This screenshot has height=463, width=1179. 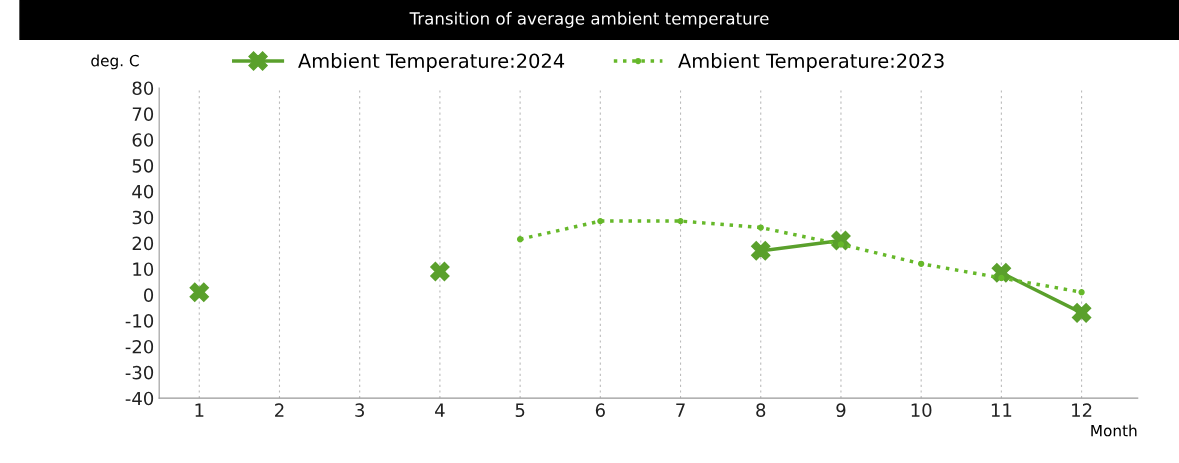 What do you see at coordinates (841, 410) in the screenshot?
I see `x-tick-label: 9` at bounding box center [841, 410].